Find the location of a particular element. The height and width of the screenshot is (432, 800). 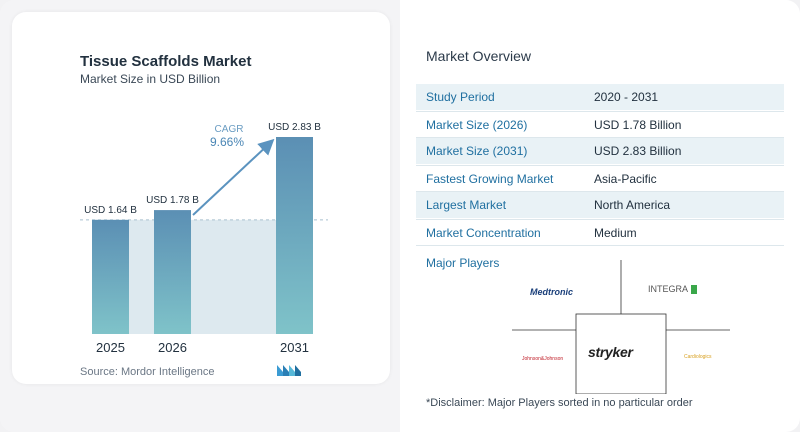

chart-subtitle: Market Size in USD Billion is located at coordinates (150, 79).